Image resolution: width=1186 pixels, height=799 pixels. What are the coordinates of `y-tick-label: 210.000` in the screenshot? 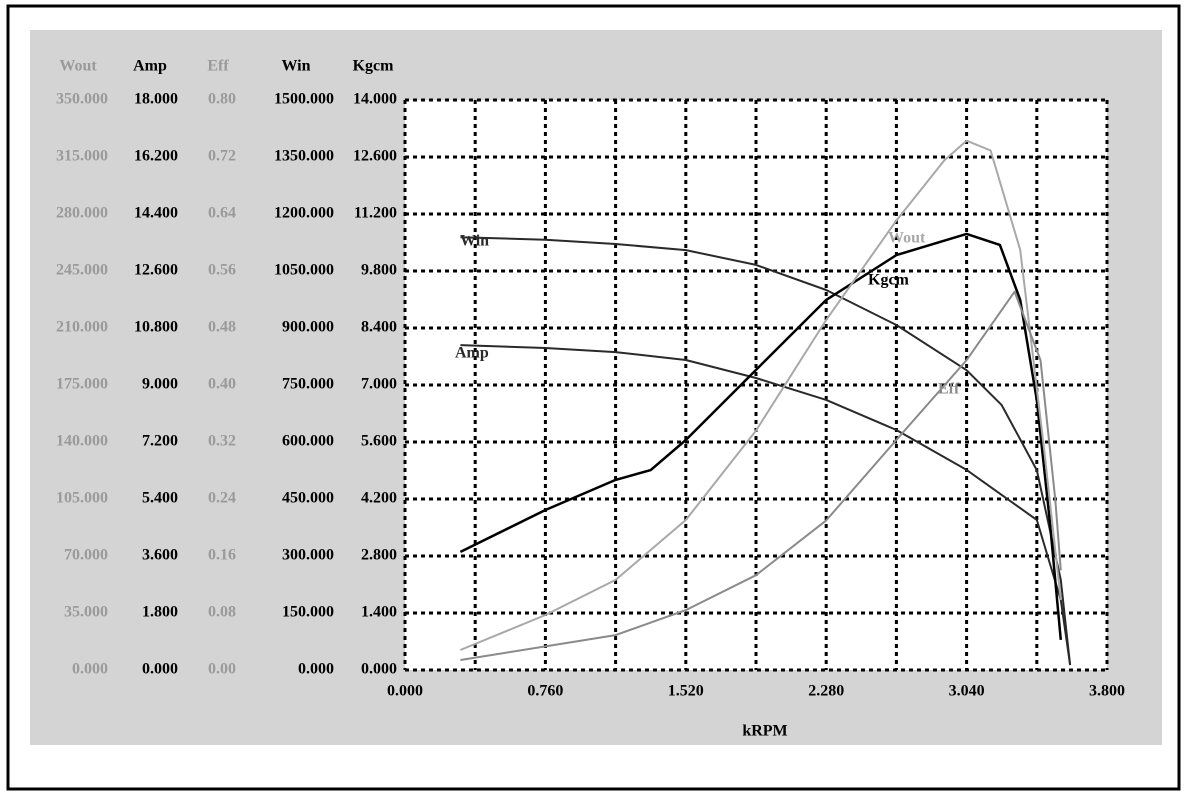 It's located at (82, 327).